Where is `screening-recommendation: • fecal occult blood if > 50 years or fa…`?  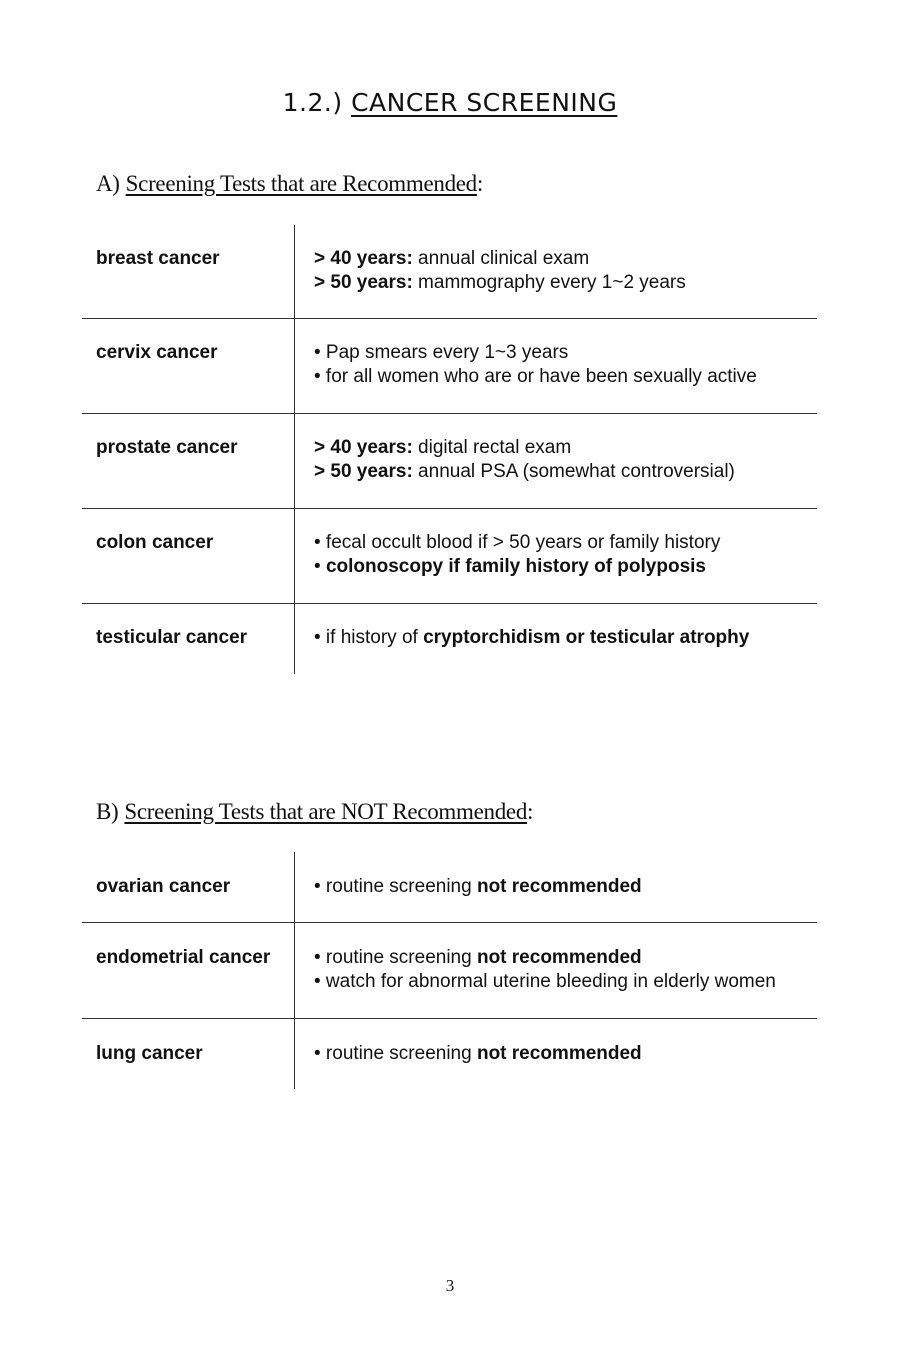
screening-recommendation: • fecal occult blood if > 50 years or fa… is located at coordinates (555, 555).